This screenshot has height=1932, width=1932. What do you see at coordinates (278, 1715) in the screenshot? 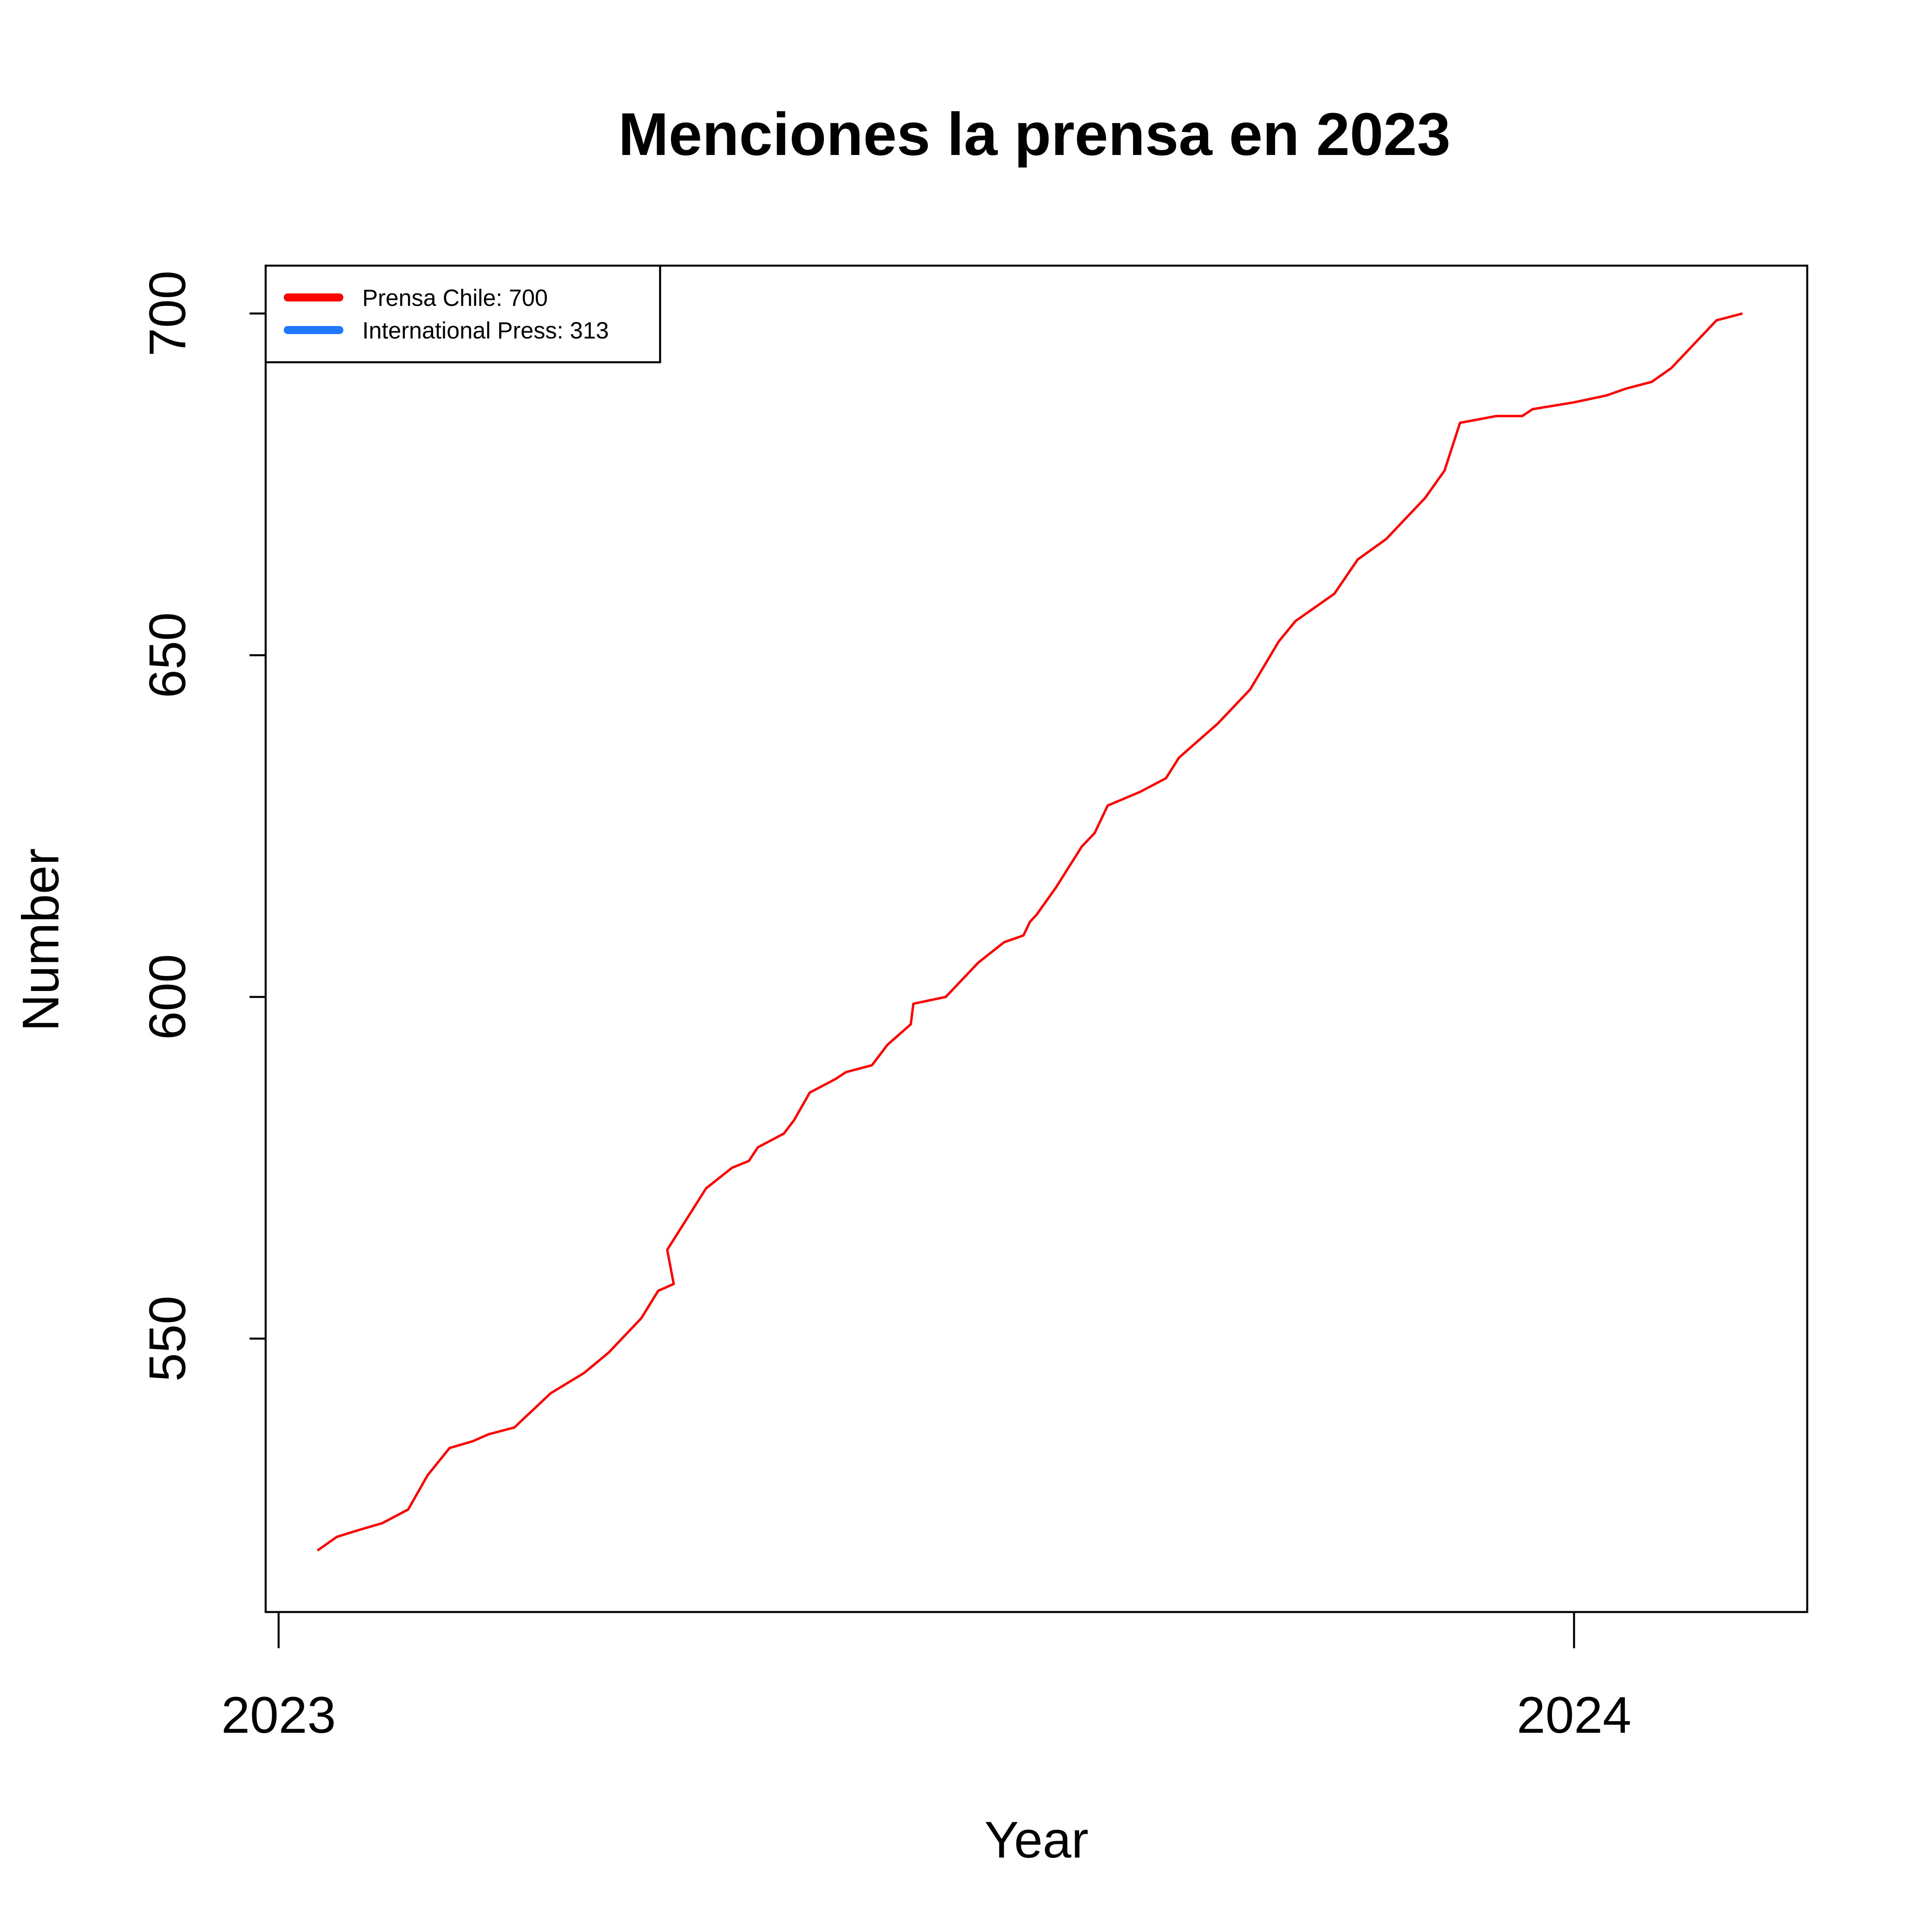
I see `x-tick-label-2023: 2023` at bounding box center [278, 1715].